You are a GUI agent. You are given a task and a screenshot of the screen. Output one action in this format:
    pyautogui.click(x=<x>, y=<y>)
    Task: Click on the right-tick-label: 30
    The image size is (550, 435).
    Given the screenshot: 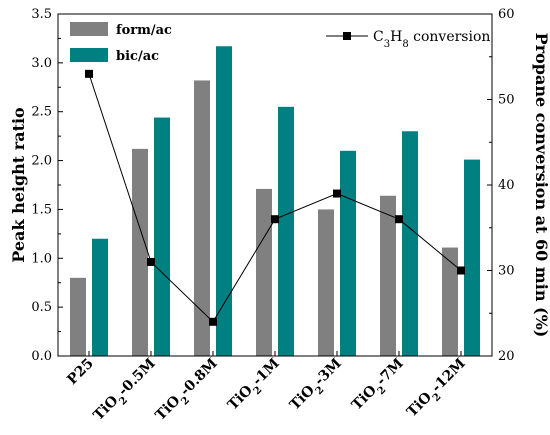 What is the action you would take?
    pyautogui.click(x=506, y=271)
    